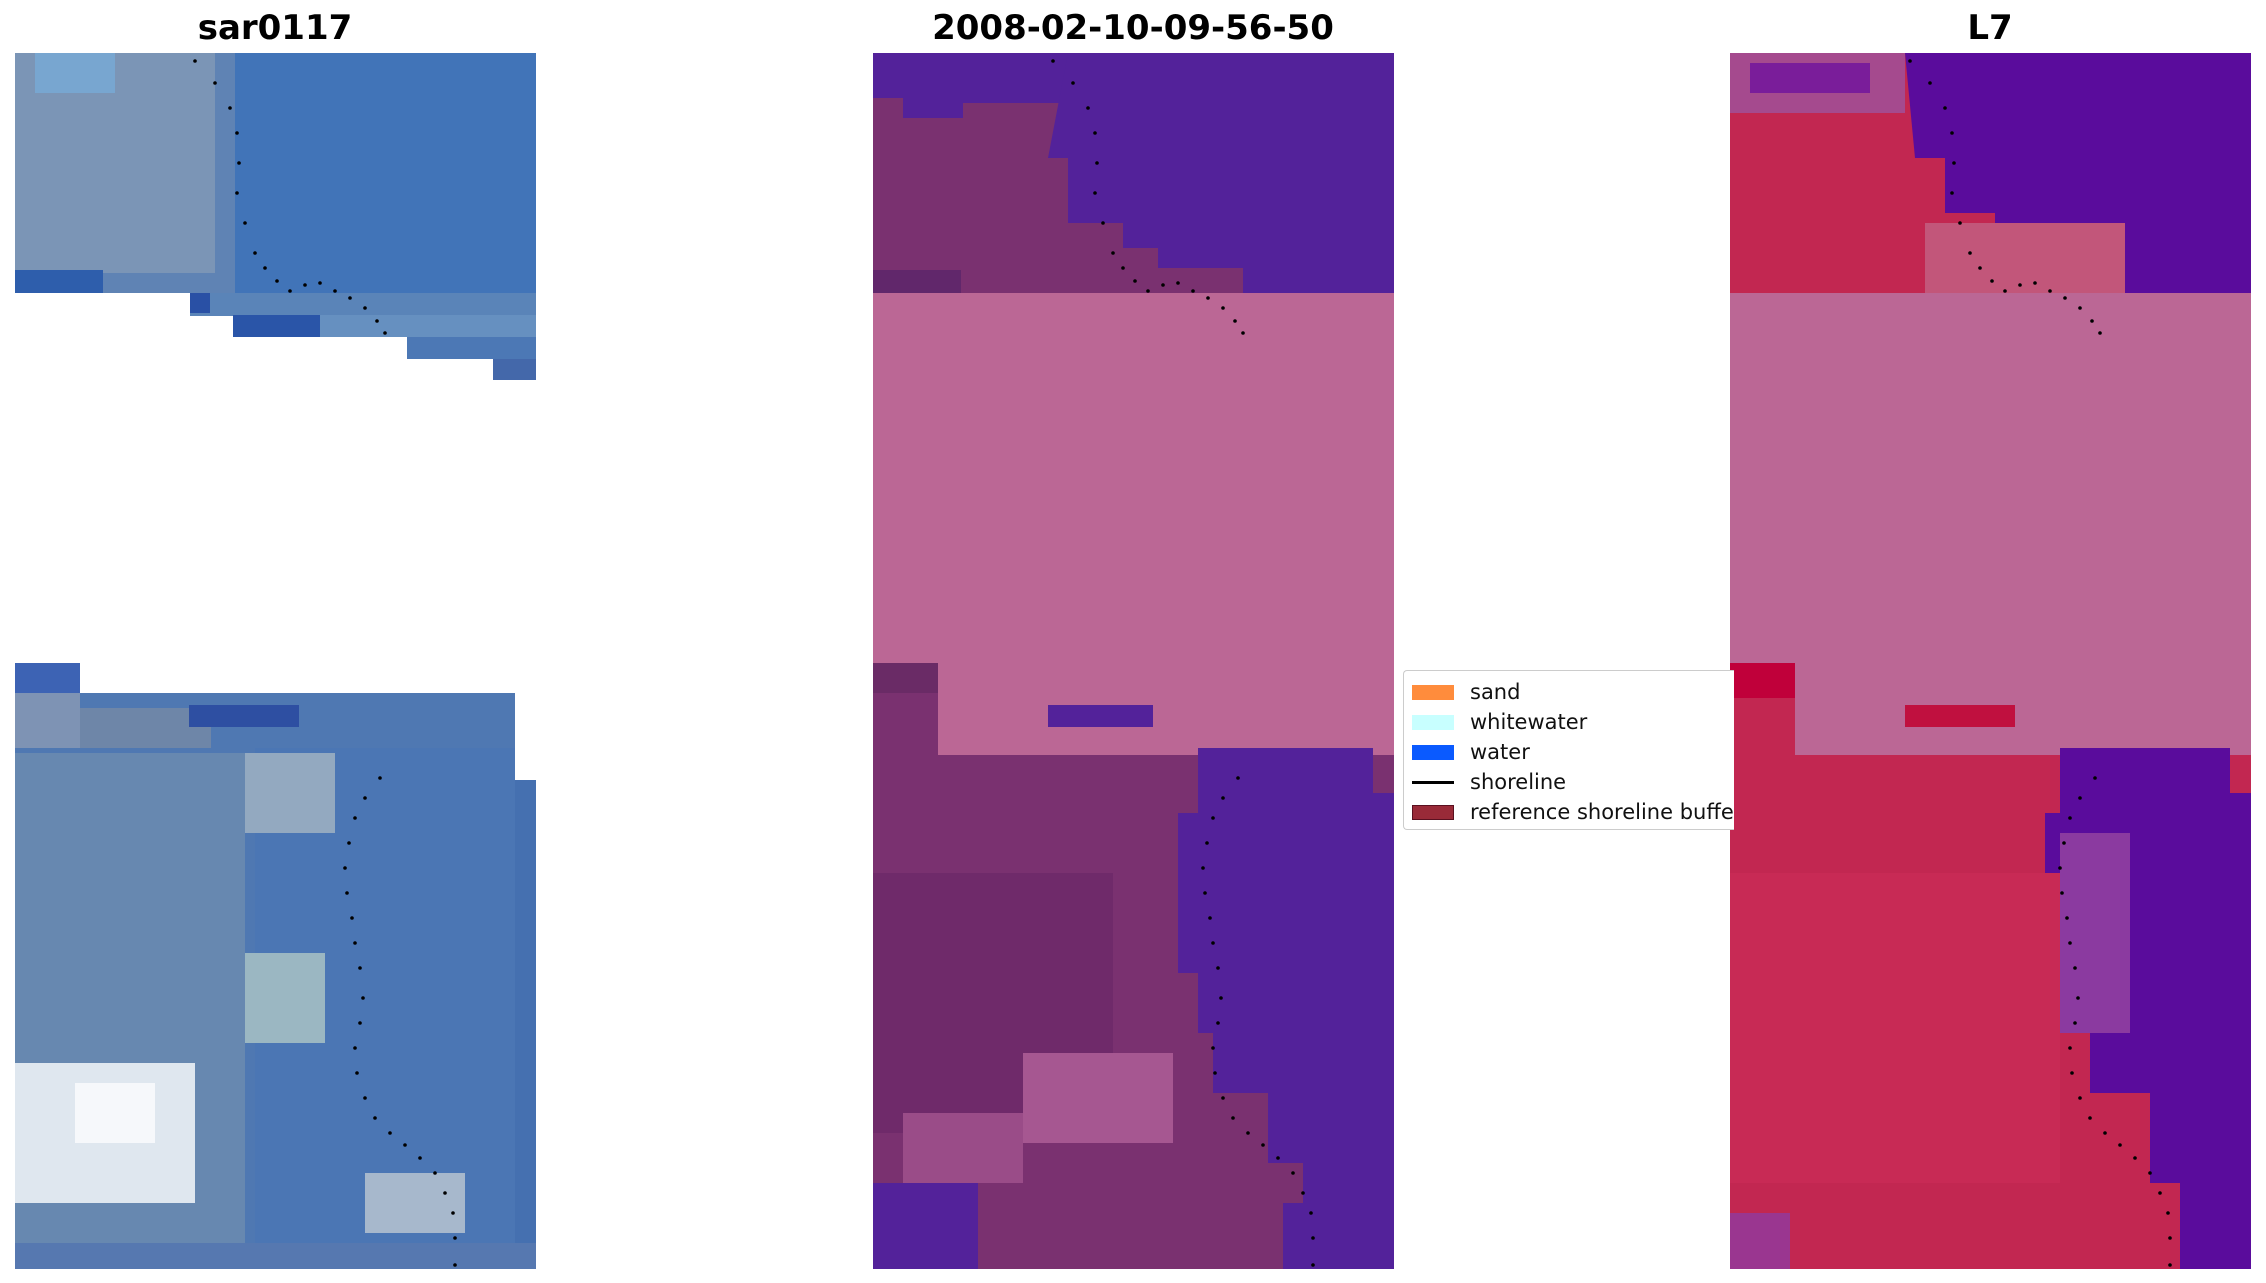  What do you see at coordinates (1433, 752) in the screenshot?
I see `water-swatch` at bounding box center [1433, 752].